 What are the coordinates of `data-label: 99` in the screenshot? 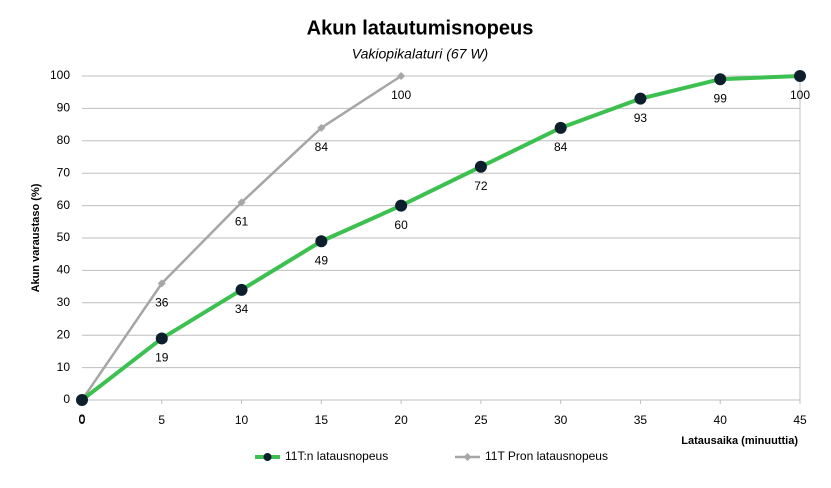 It's located at (721, 98).